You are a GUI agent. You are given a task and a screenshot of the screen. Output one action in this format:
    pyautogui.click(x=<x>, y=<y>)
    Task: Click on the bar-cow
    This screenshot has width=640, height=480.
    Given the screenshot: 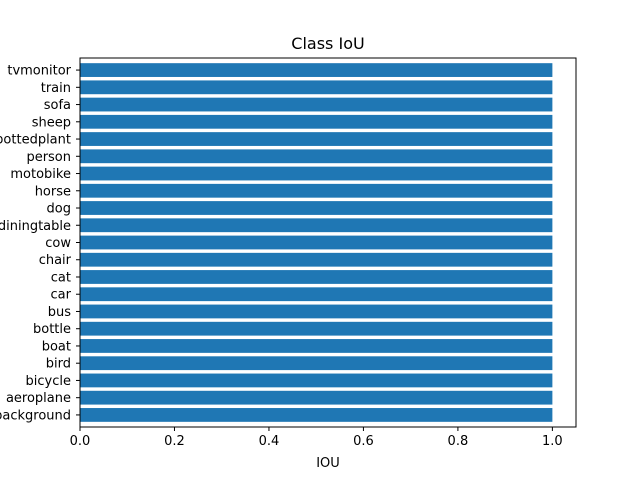 What is the action you would take?
    pyautogui.click(x=316, y=242)
    